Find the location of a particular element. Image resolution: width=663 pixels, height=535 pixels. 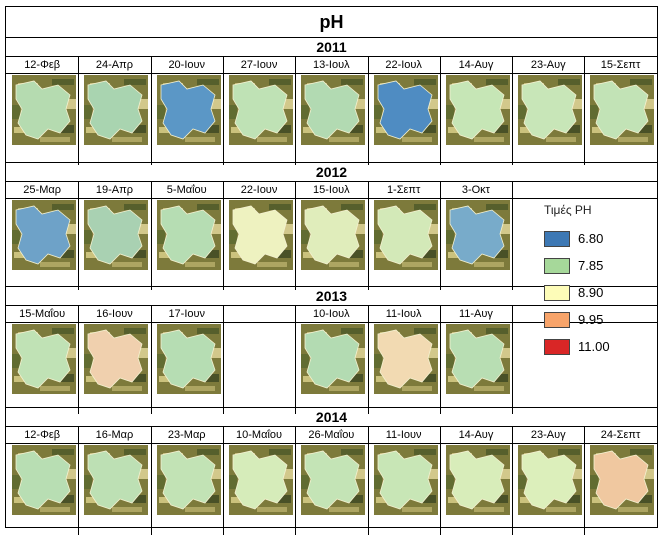

legend-value: 9.95 is located at coordinates (591, 319).